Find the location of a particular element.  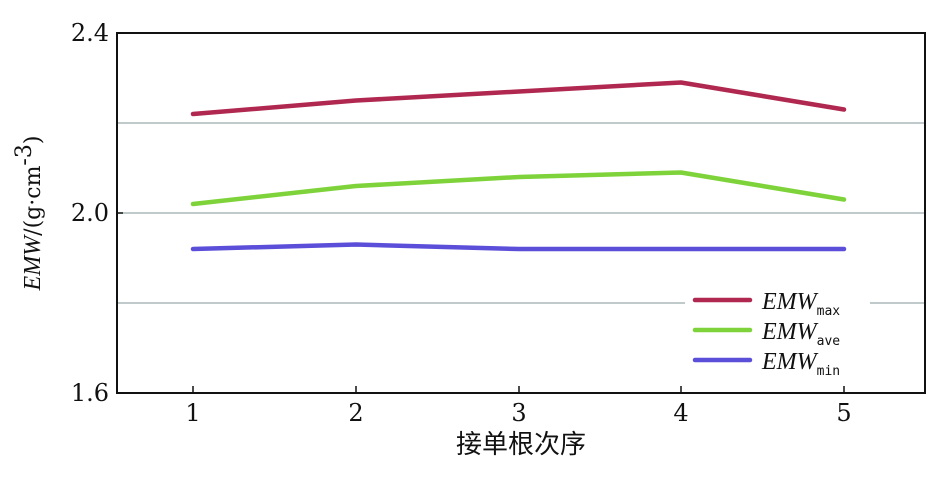

y-axis-label-unit-close: ) is located at coordinates (33, 140).